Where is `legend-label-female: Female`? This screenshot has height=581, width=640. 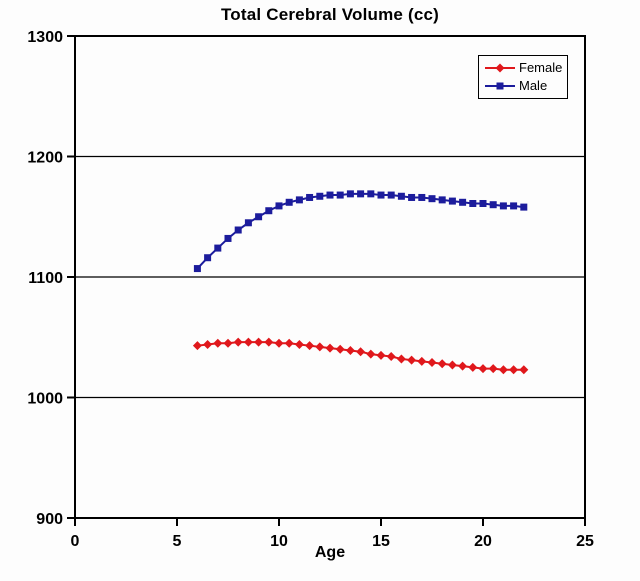
legend-label-female: Female is located at coordinates (541, 67).